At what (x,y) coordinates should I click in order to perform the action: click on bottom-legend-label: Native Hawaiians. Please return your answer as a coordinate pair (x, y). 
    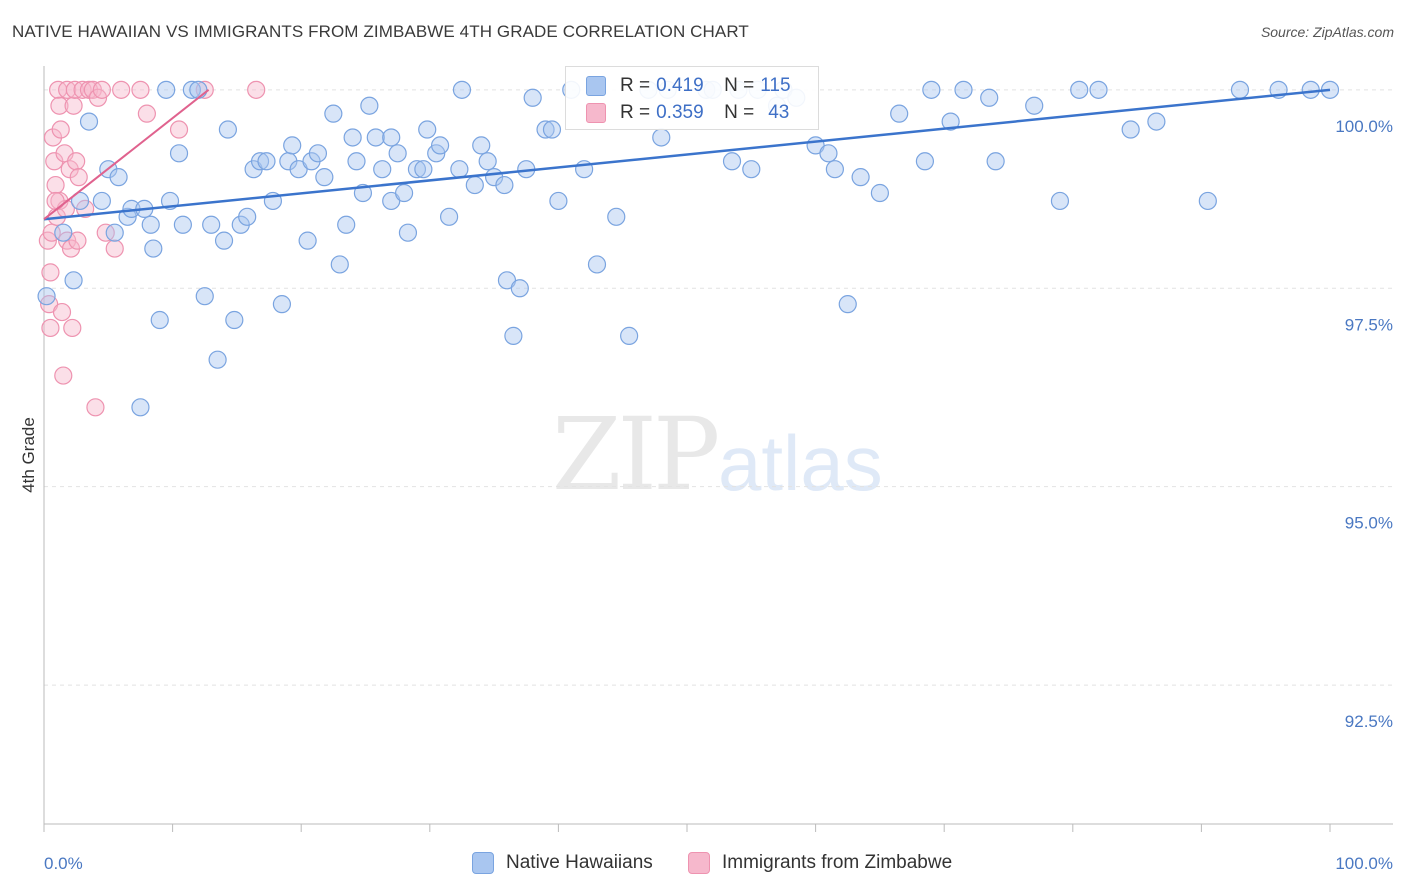
    Looking at the image, I should click on (579, 862).